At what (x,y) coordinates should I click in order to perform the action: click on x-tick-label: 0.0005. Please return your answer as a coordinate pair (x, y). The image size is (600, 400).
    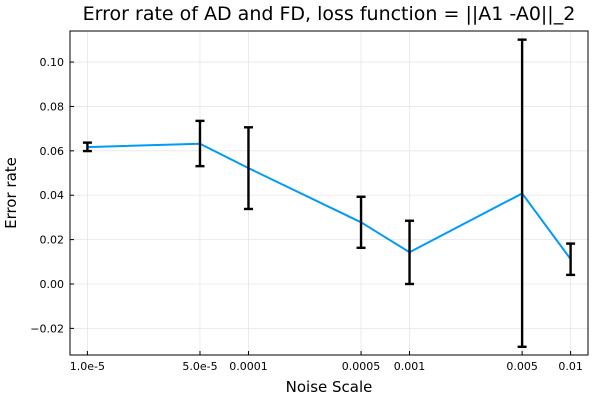
    Looking at the image, I should click on (361, 366).